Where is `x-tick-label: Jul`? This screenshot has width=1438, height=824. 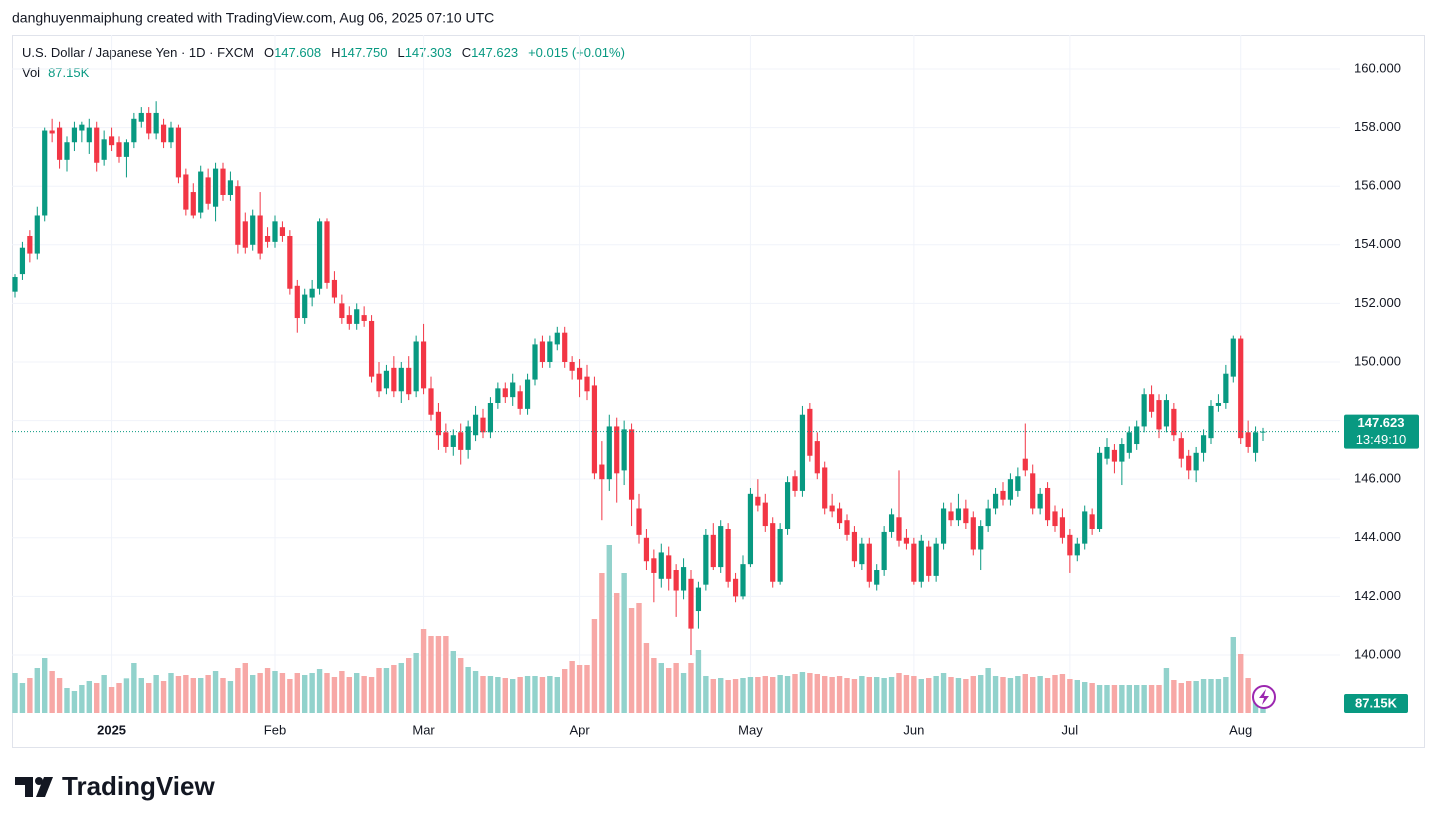 x-tick-label: Jul is located at coordinates (1070, 729).